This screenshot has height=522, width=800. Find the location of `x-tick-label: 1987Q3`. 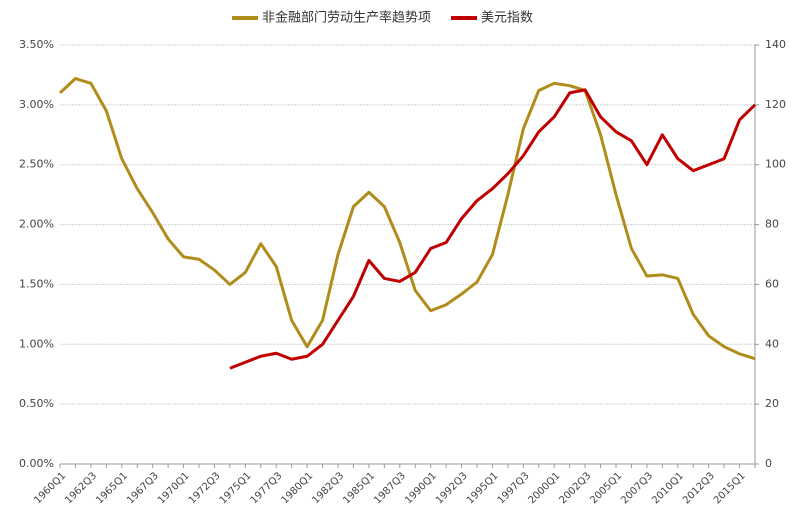

x-tick-label: 1987Q3 is located at coordinates (390, 488).